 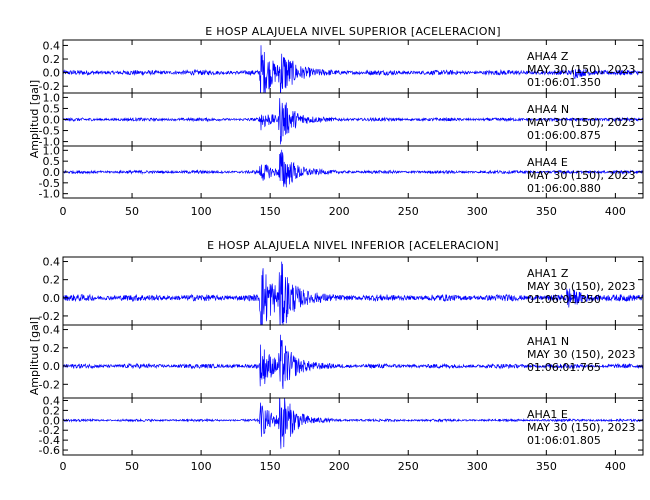 I want to click on y-tick-label: -0.6, so click(x=49, y=450).